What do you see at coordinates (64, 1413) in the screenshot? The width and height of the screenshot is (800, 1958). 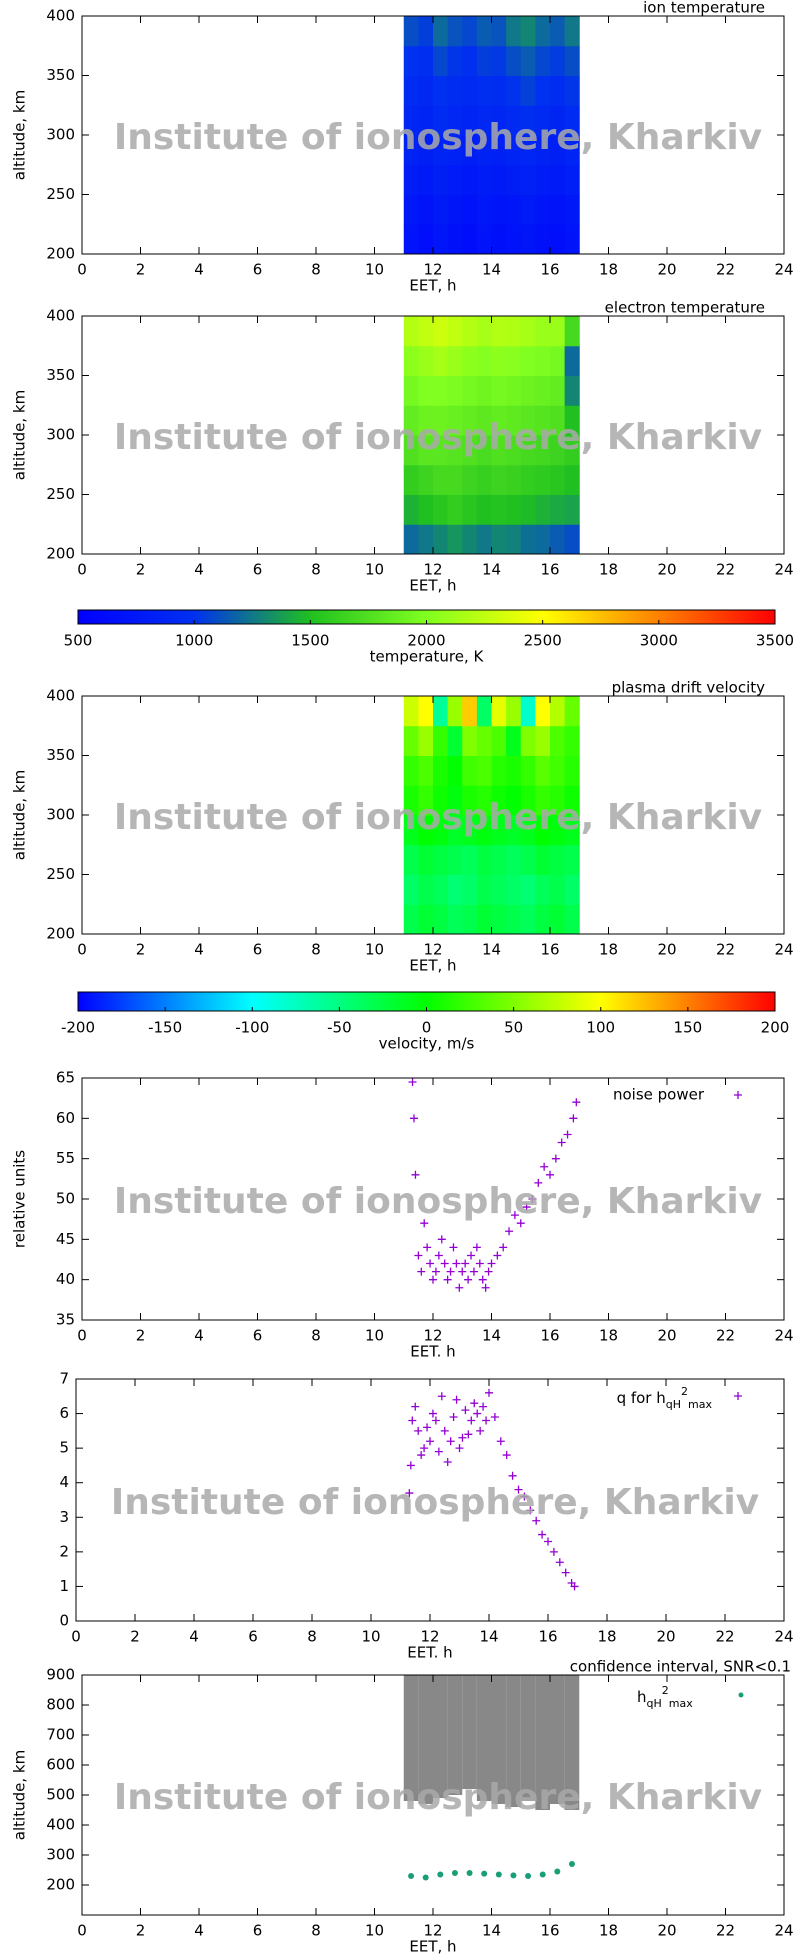 I see `y-tick-label: 6` at bounding box center [64, 1413].